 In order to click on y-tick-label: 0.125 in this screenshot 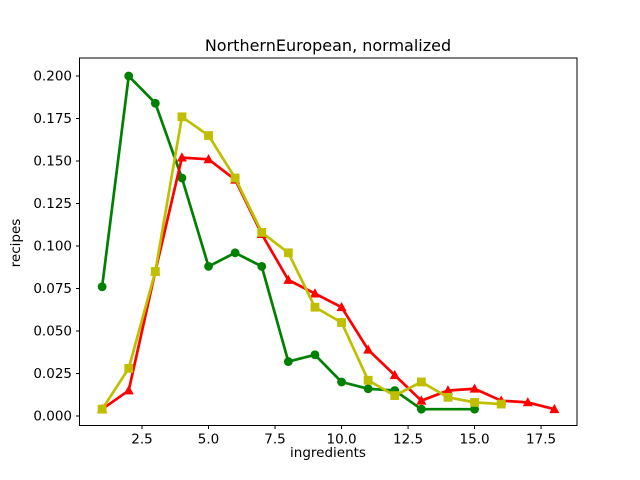, I will do `click(52, 204)`.